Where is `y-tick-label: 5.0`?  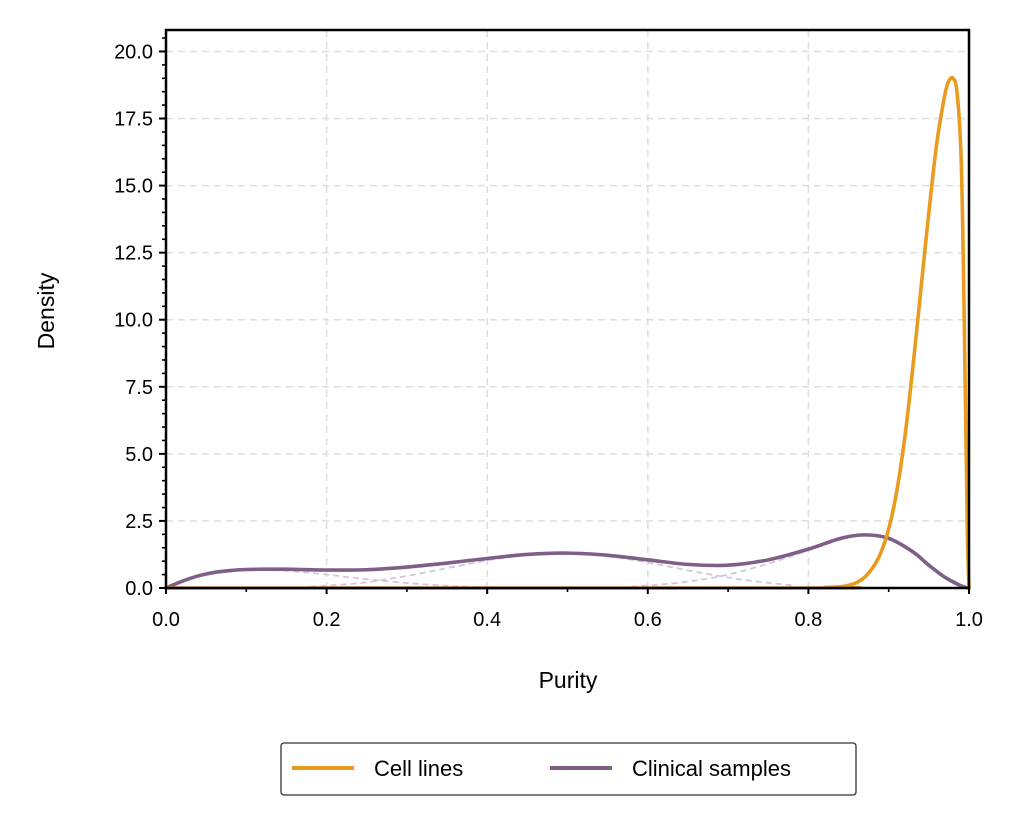 y-tick-label: 5.0 is located at coordinates (139, 455).